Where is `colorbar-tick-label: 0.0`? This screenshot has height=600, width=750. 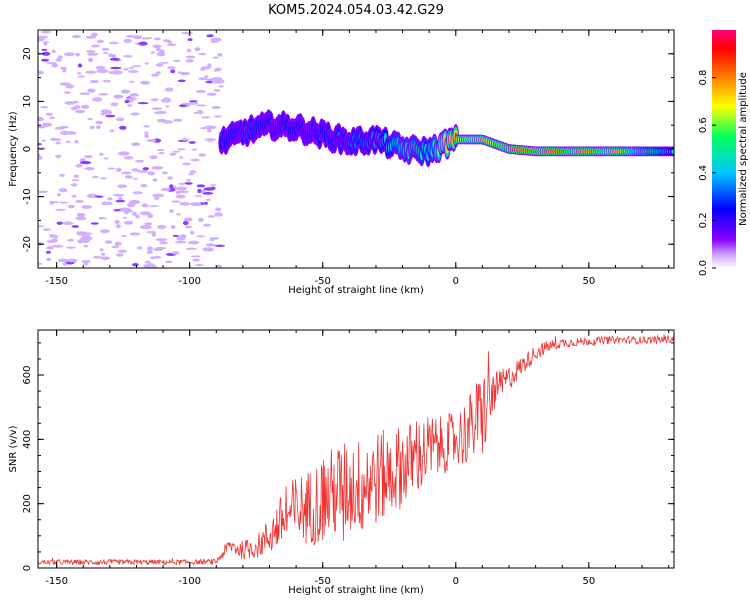
colorbar-tick-label: 0.0 is located at coordinates (703, 268).